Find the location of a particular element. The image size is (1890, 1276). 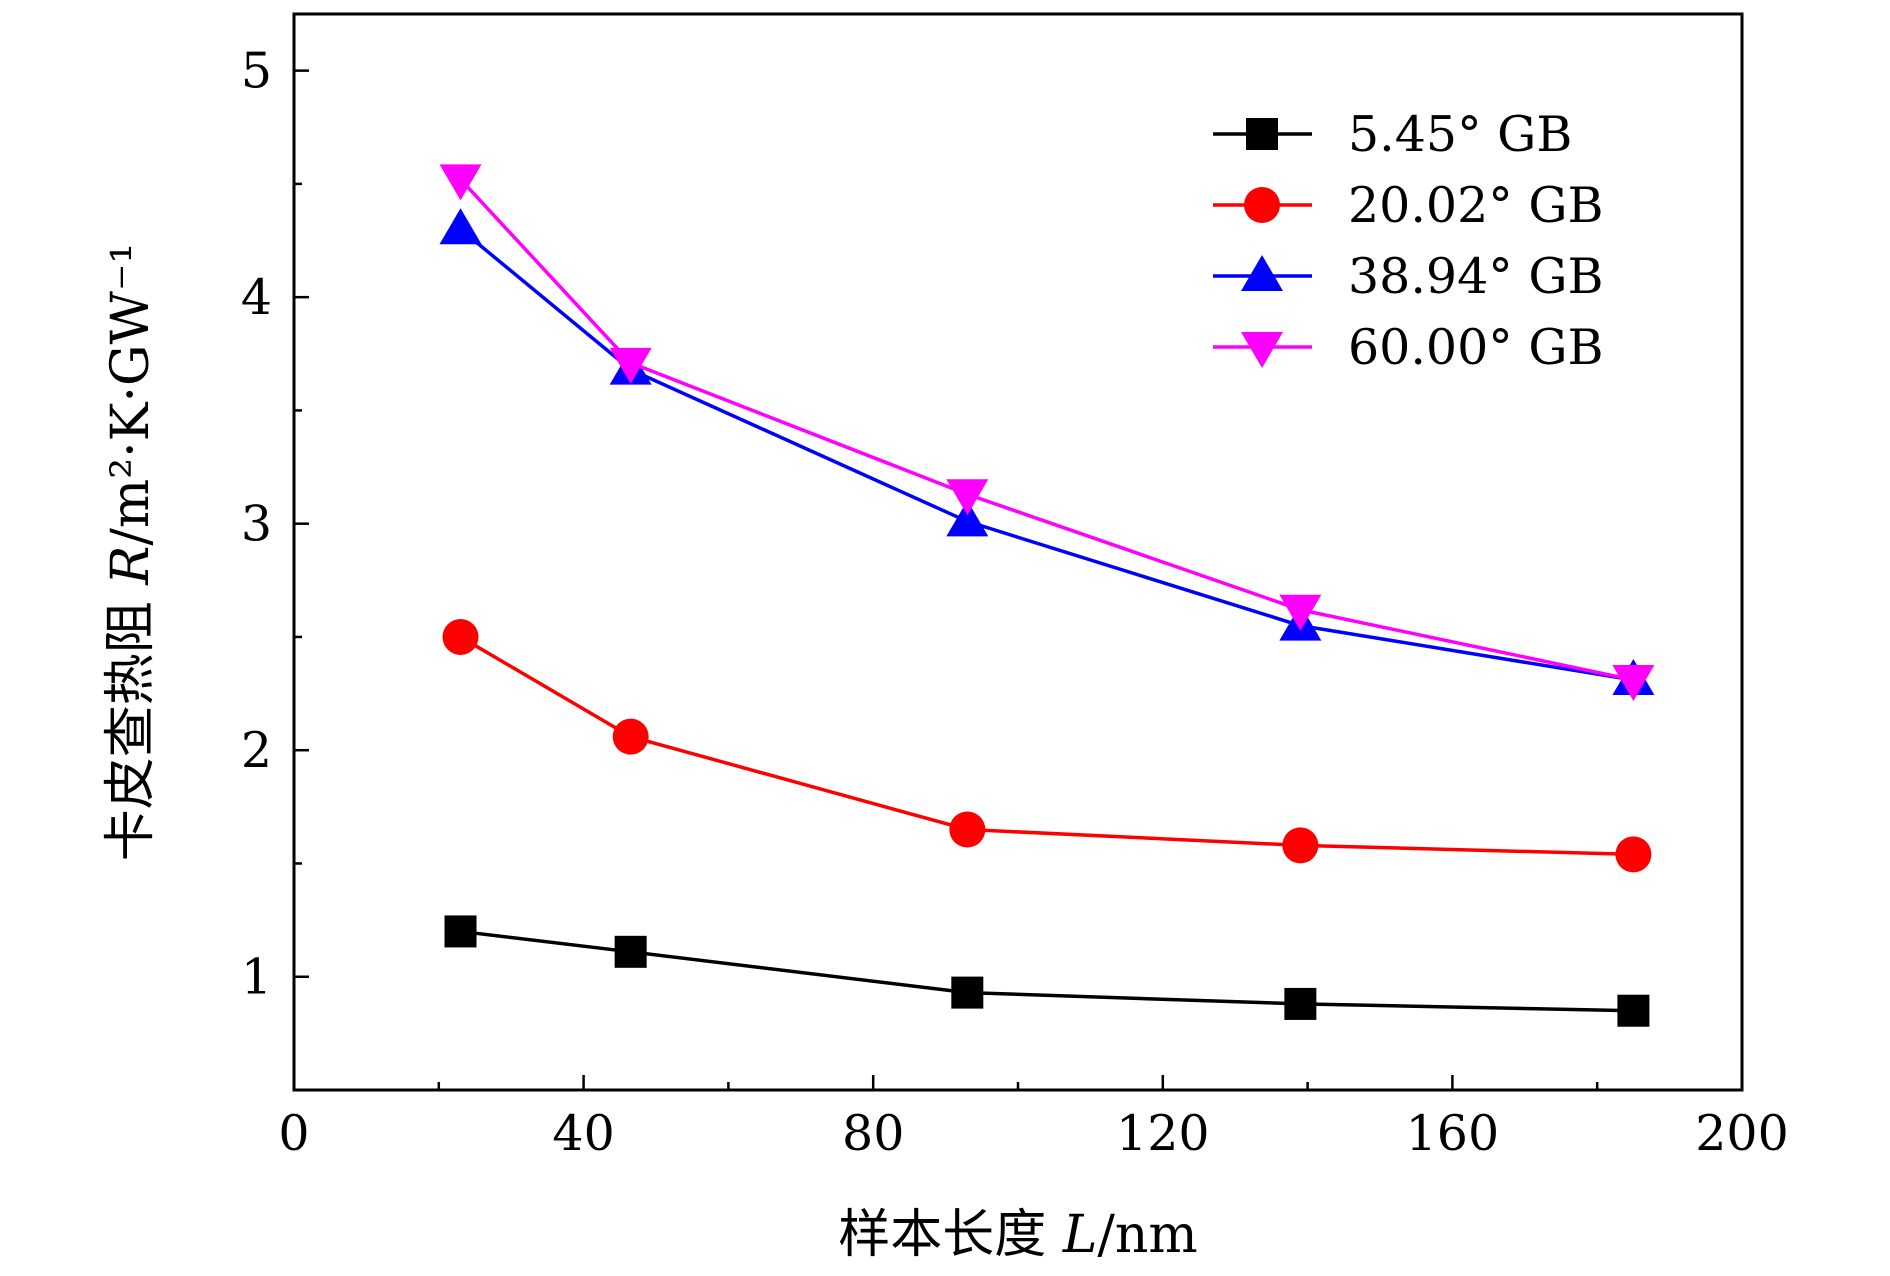

y-tick-label: 5 is located at coordinates (256, 71).